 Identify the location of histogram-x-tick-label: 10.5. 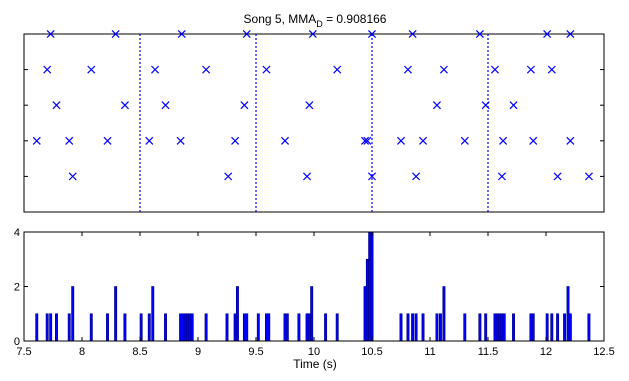
(371, 352).